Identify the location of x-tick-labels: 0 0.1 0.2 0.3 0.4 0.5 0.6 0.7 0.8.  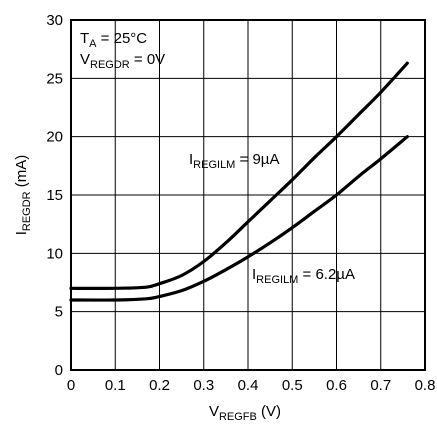
(251, 385).